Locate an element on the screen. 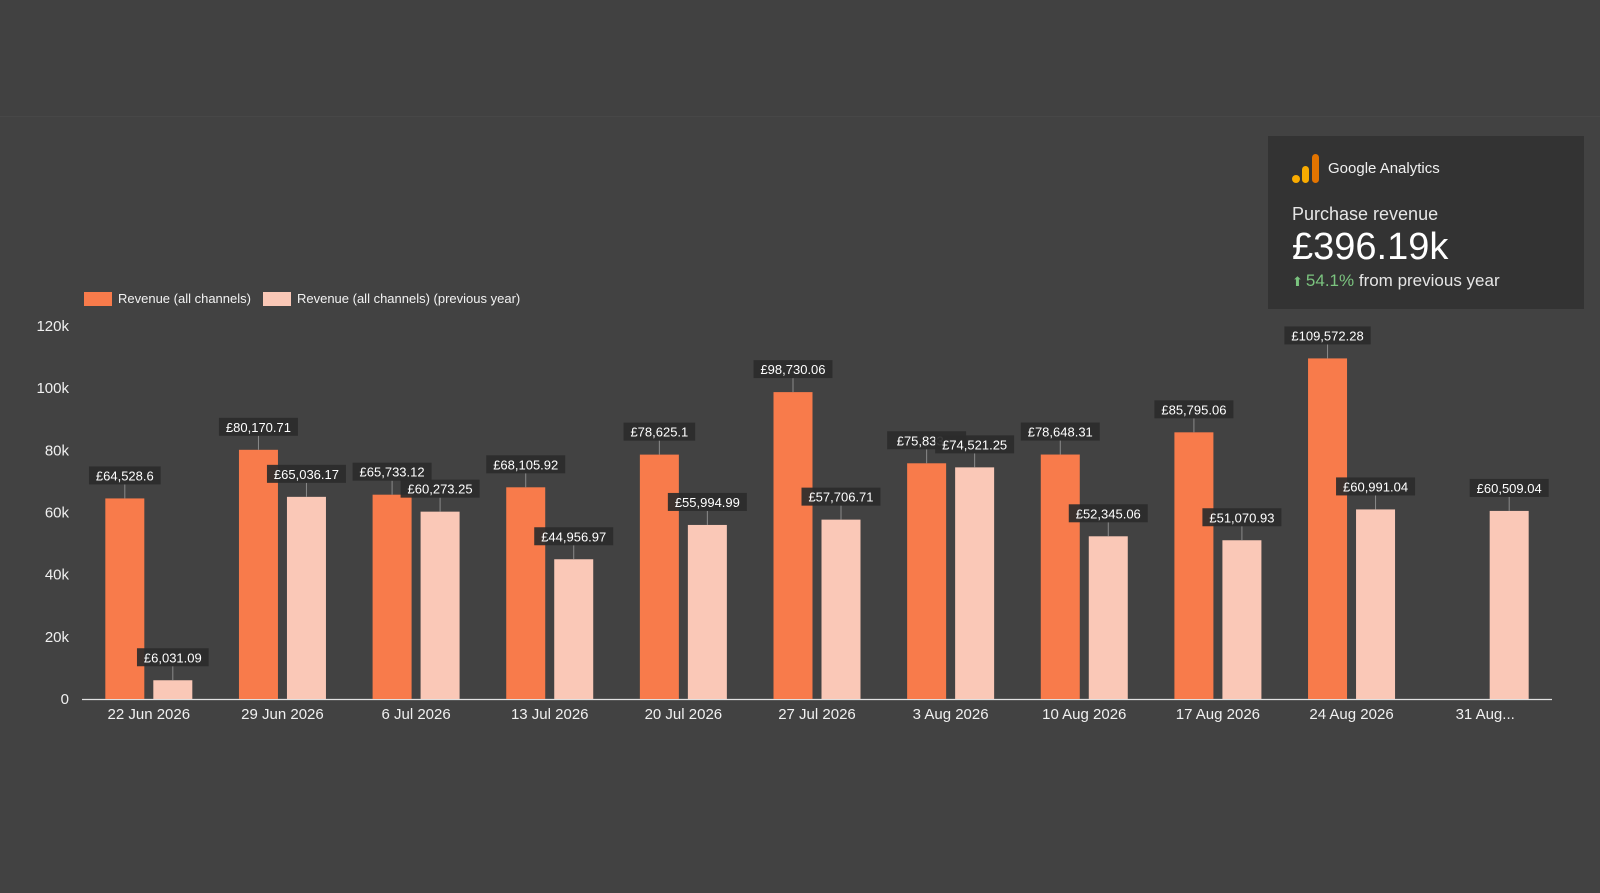 The image size is (1600, 893). data-label-previous: £57,706.71 is located at coordinates (840, 497).